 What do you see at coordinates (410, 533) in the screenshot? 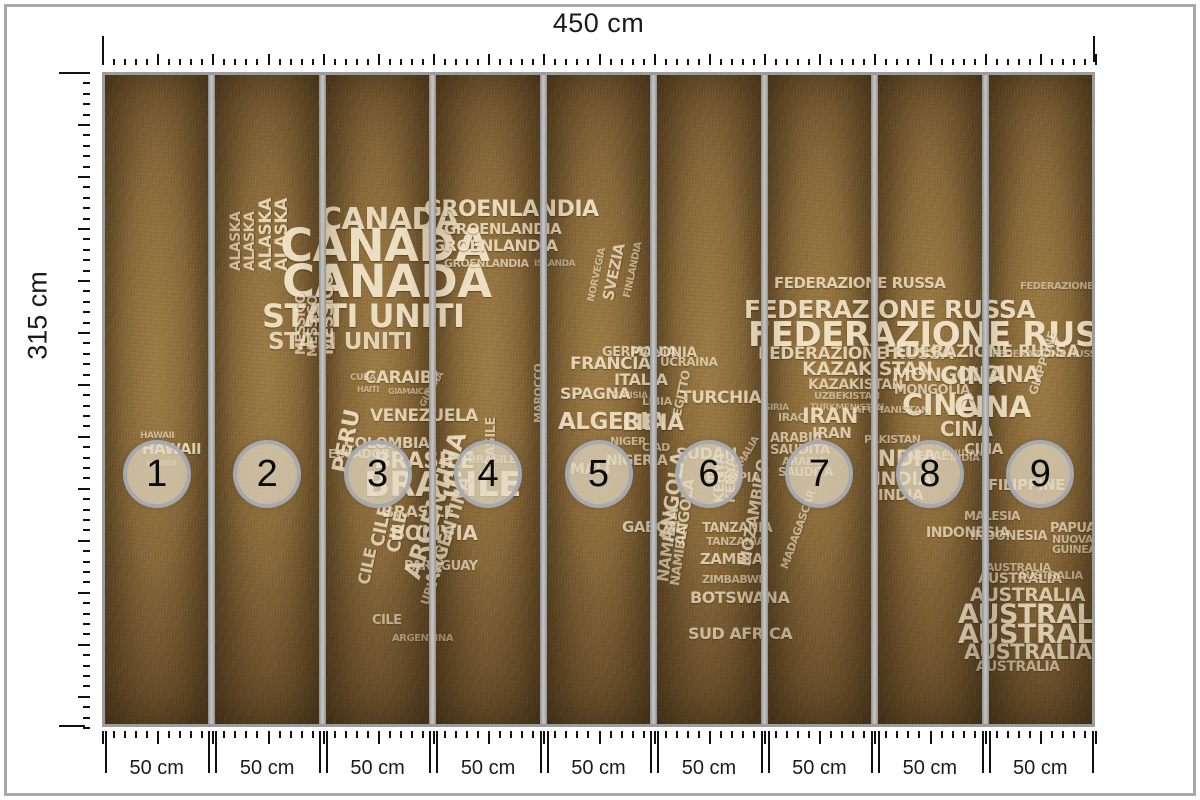
I see `map-country-label: BOLIVIA` at bounding box center [410, 533].